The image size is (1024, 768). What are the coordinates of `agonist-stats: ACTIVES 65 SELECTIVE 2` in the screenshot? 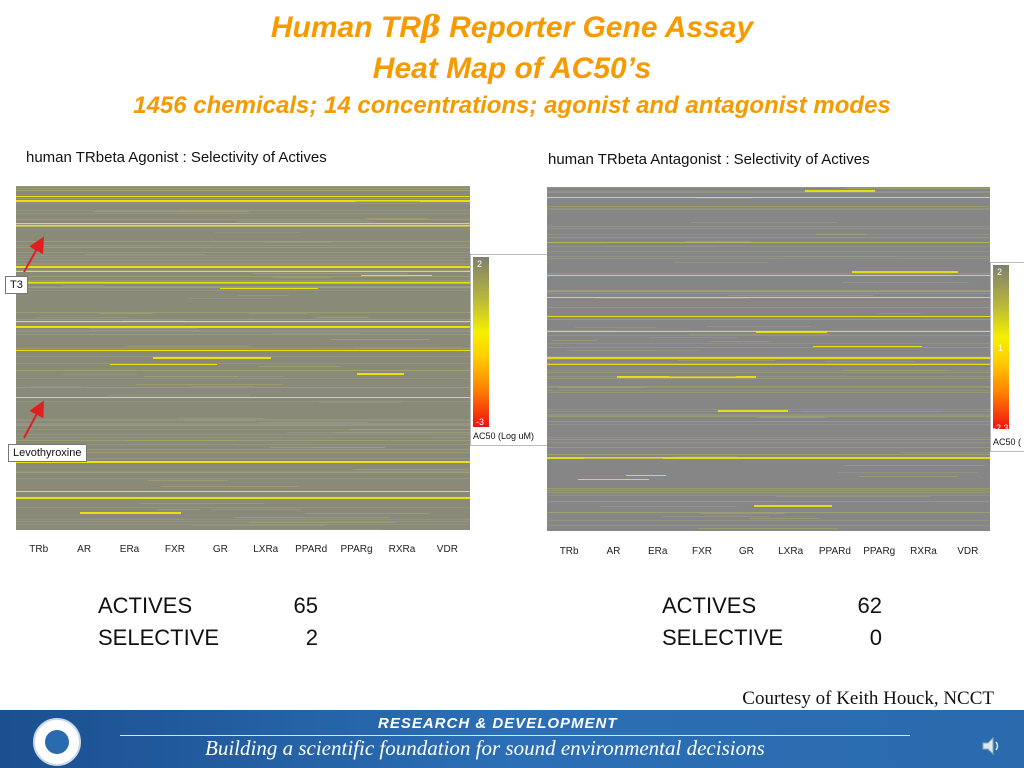 It's located at (208, 622).